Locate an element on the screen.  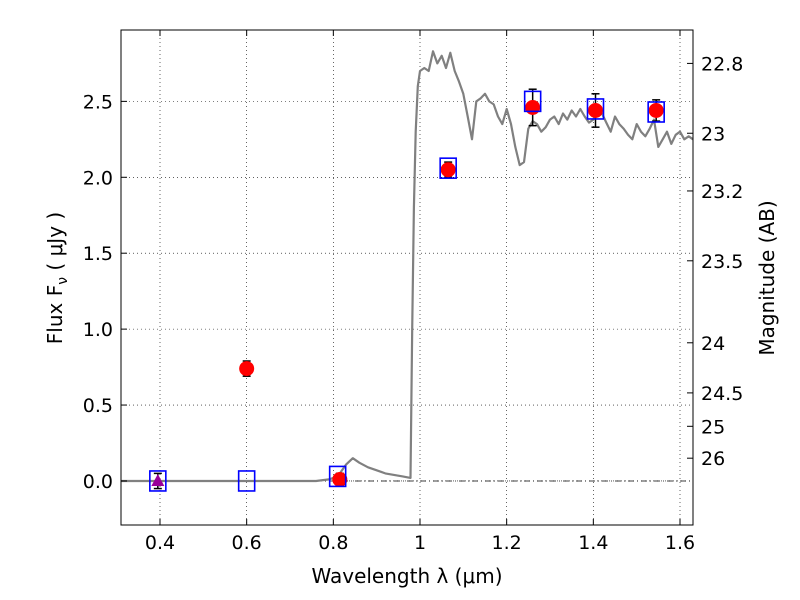
y-tick-label: 1.5 is located at coordinates (98, 254).